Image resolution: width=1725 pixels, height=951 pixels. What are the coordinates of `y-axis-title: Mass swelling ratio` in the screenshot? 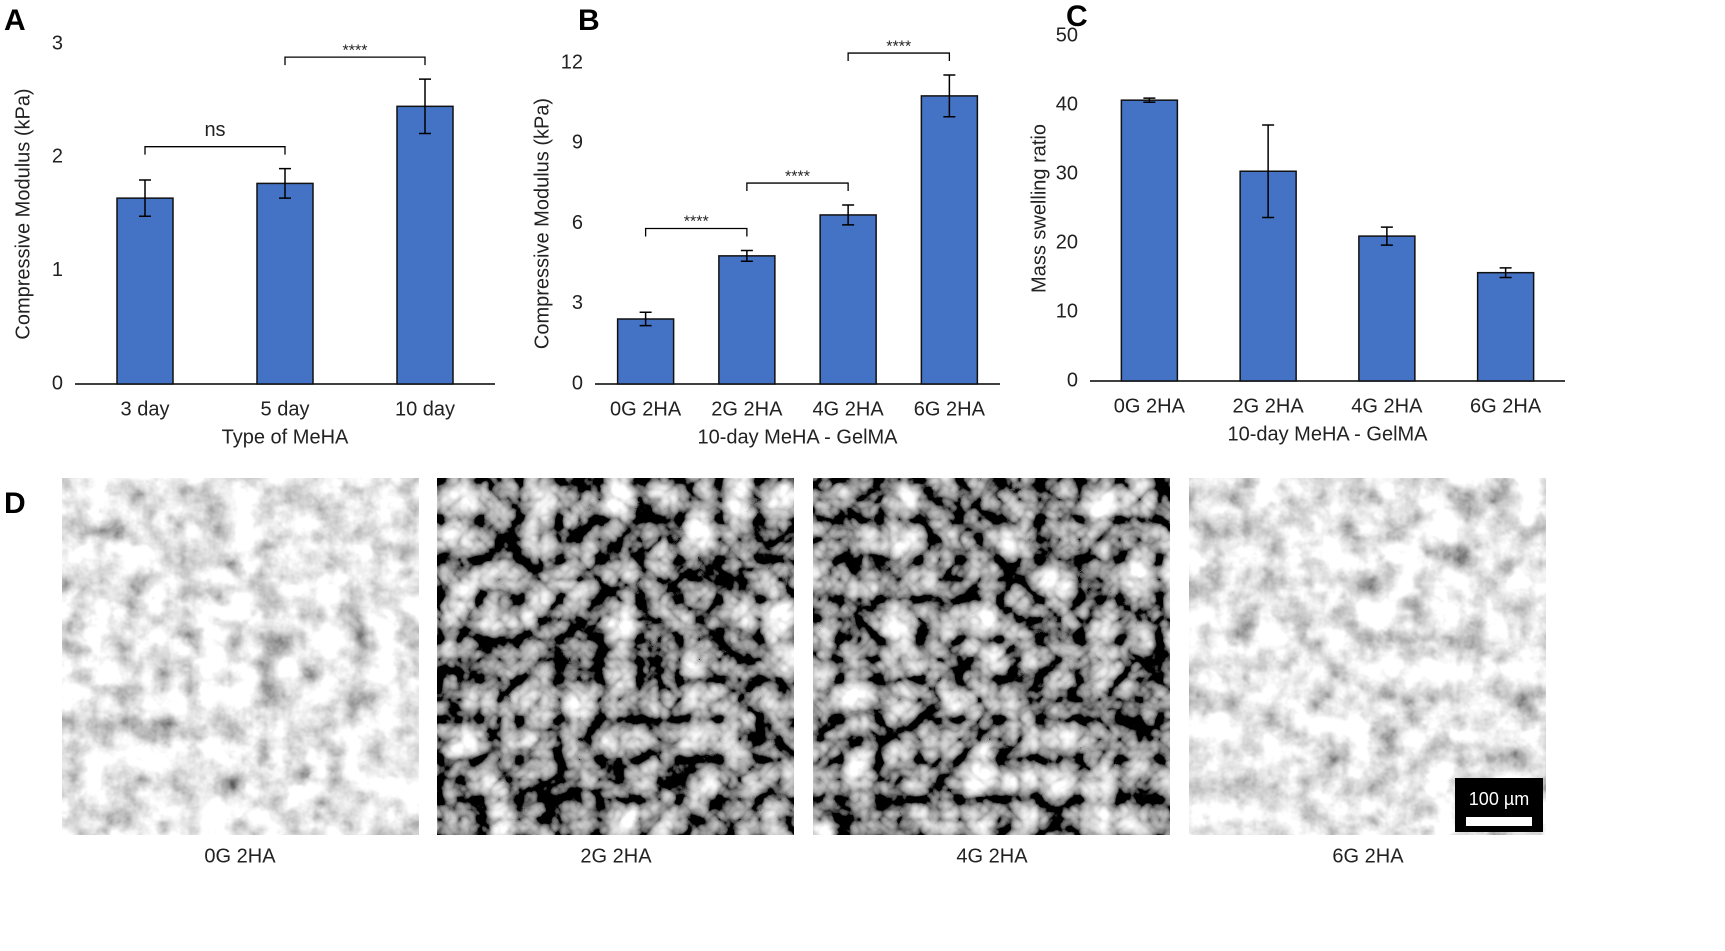 It's located at (1039, 208).